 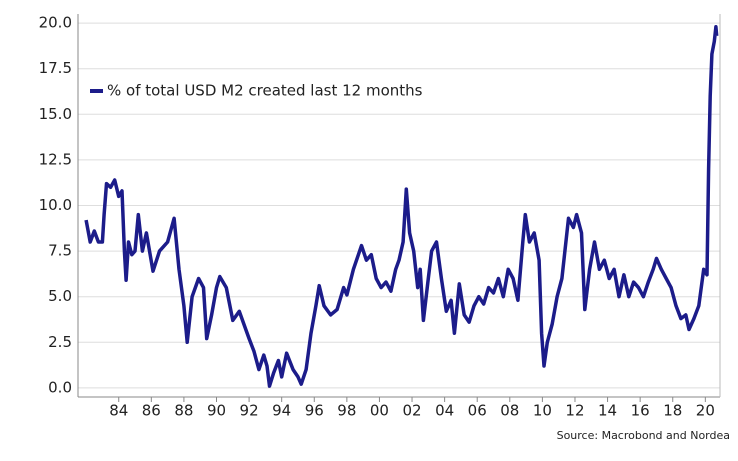 What do you see at coordinates (55, 114) in the screenshot?
I see `y-tick-label: 15.0` at bounding box center [55, 114].